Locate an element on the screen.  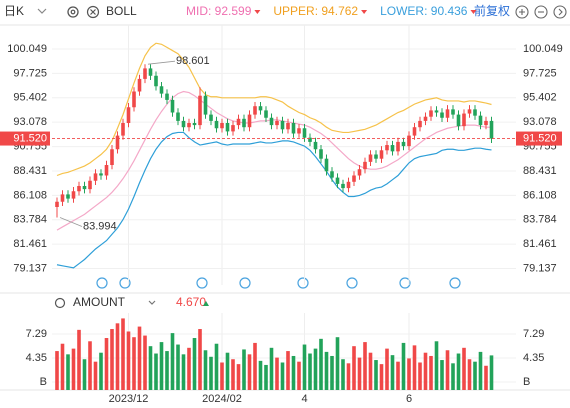
amount-title: AMOUNT is located at coordinates (99, 302).